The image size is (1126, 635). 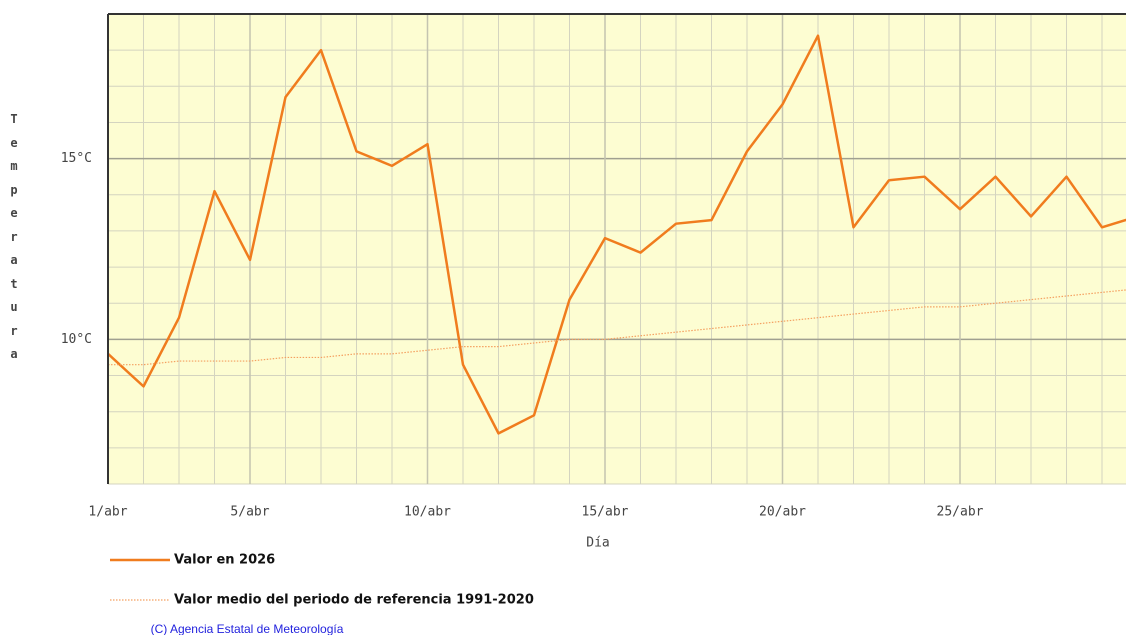 I want to click on y-tick-label: 10°C, so click(x=76, y=339).